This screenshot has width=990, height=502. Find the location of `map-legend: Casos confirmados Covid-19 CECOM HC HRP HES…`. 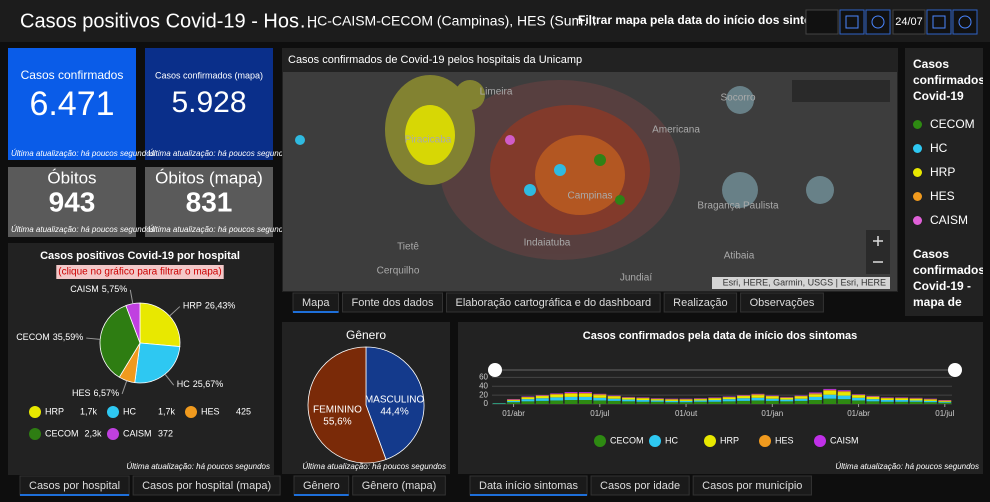

map-legend: Casos confirmados Covid-19 CECOM HC HRP HES… is located at coordinates (944, 182).